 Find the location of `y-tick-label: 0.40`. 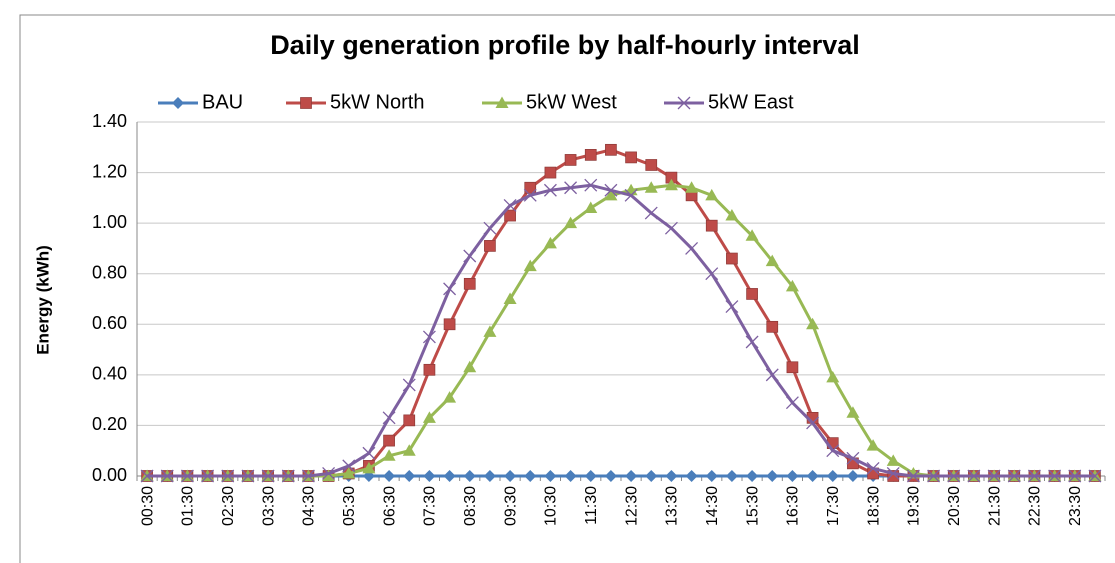

y-tick-label: 0.40 is located at coordinates (109, 374).